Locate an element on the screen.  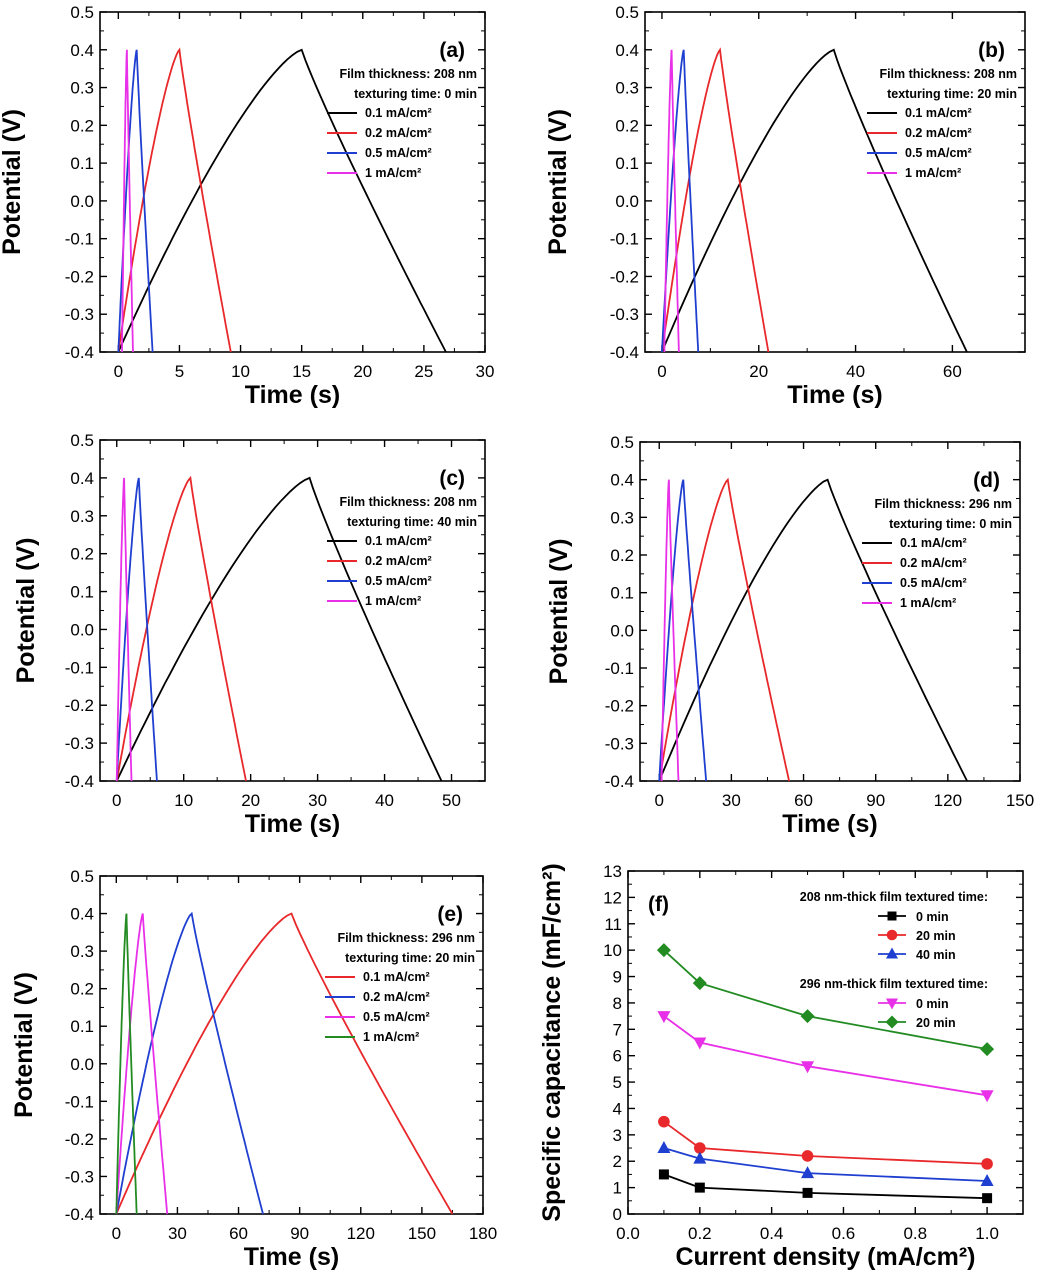
info-line: Film thickness: 208 nm is located at coordinates (948, 74).